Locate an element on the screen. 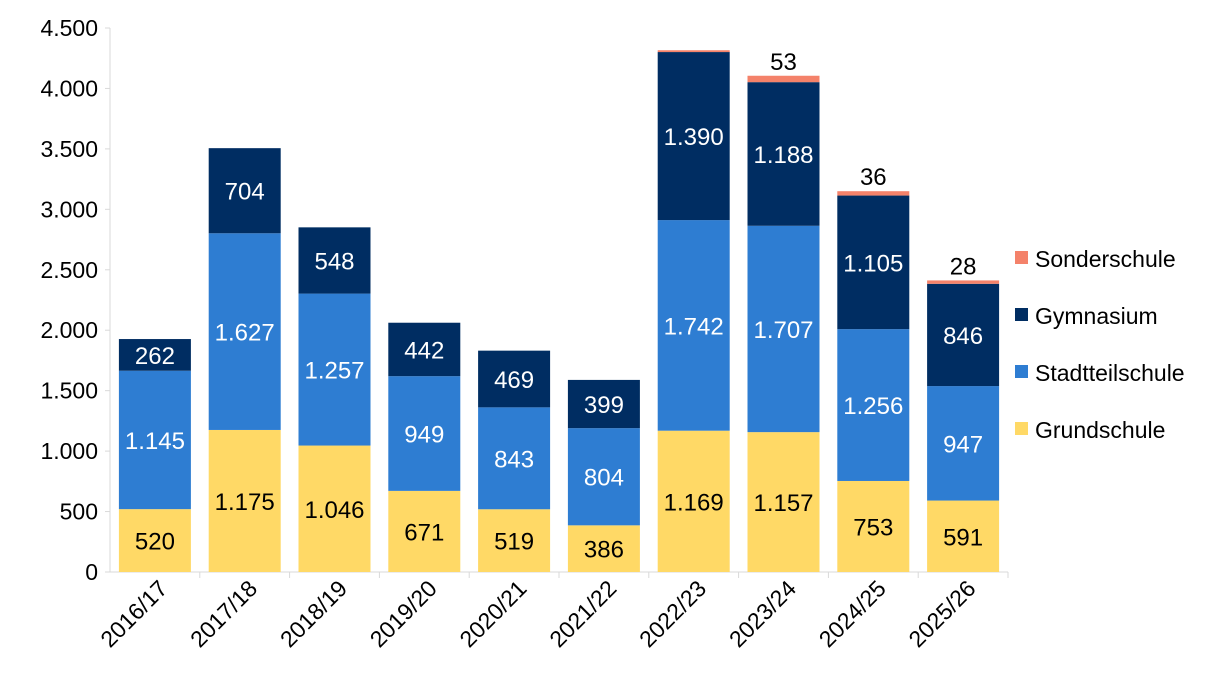 The width and height of the screenshot is (1215, 694). data-label: 1.707 is located at coordinates (783, 330).